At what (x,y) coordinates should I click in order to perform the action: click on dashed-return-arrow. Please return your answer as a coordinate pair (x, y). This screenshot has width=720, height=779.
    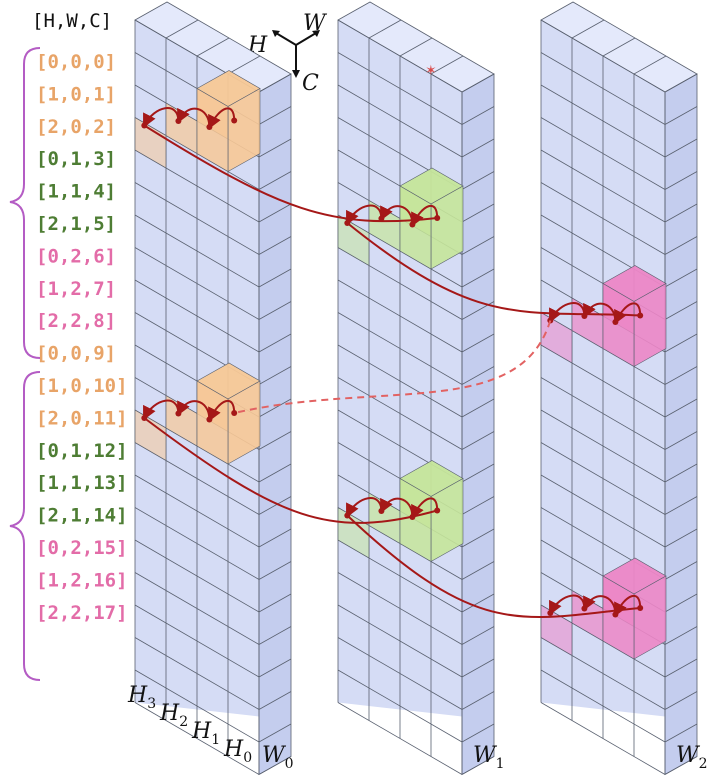
    Looking at the image, I should click on (392, 367).